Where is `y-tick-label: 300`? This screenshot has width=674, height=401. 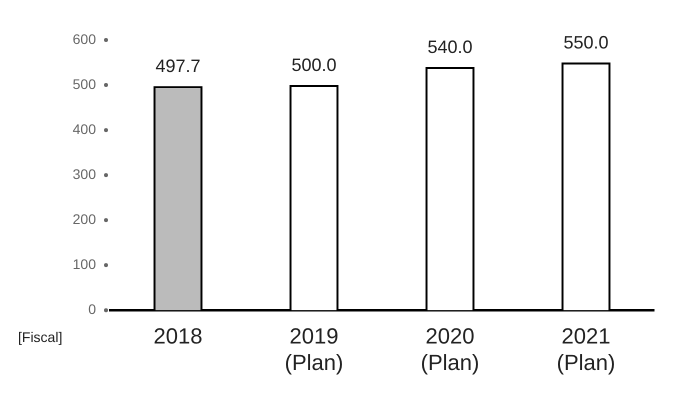 y-tick-label: 300 is located at coordinates (84, 174).